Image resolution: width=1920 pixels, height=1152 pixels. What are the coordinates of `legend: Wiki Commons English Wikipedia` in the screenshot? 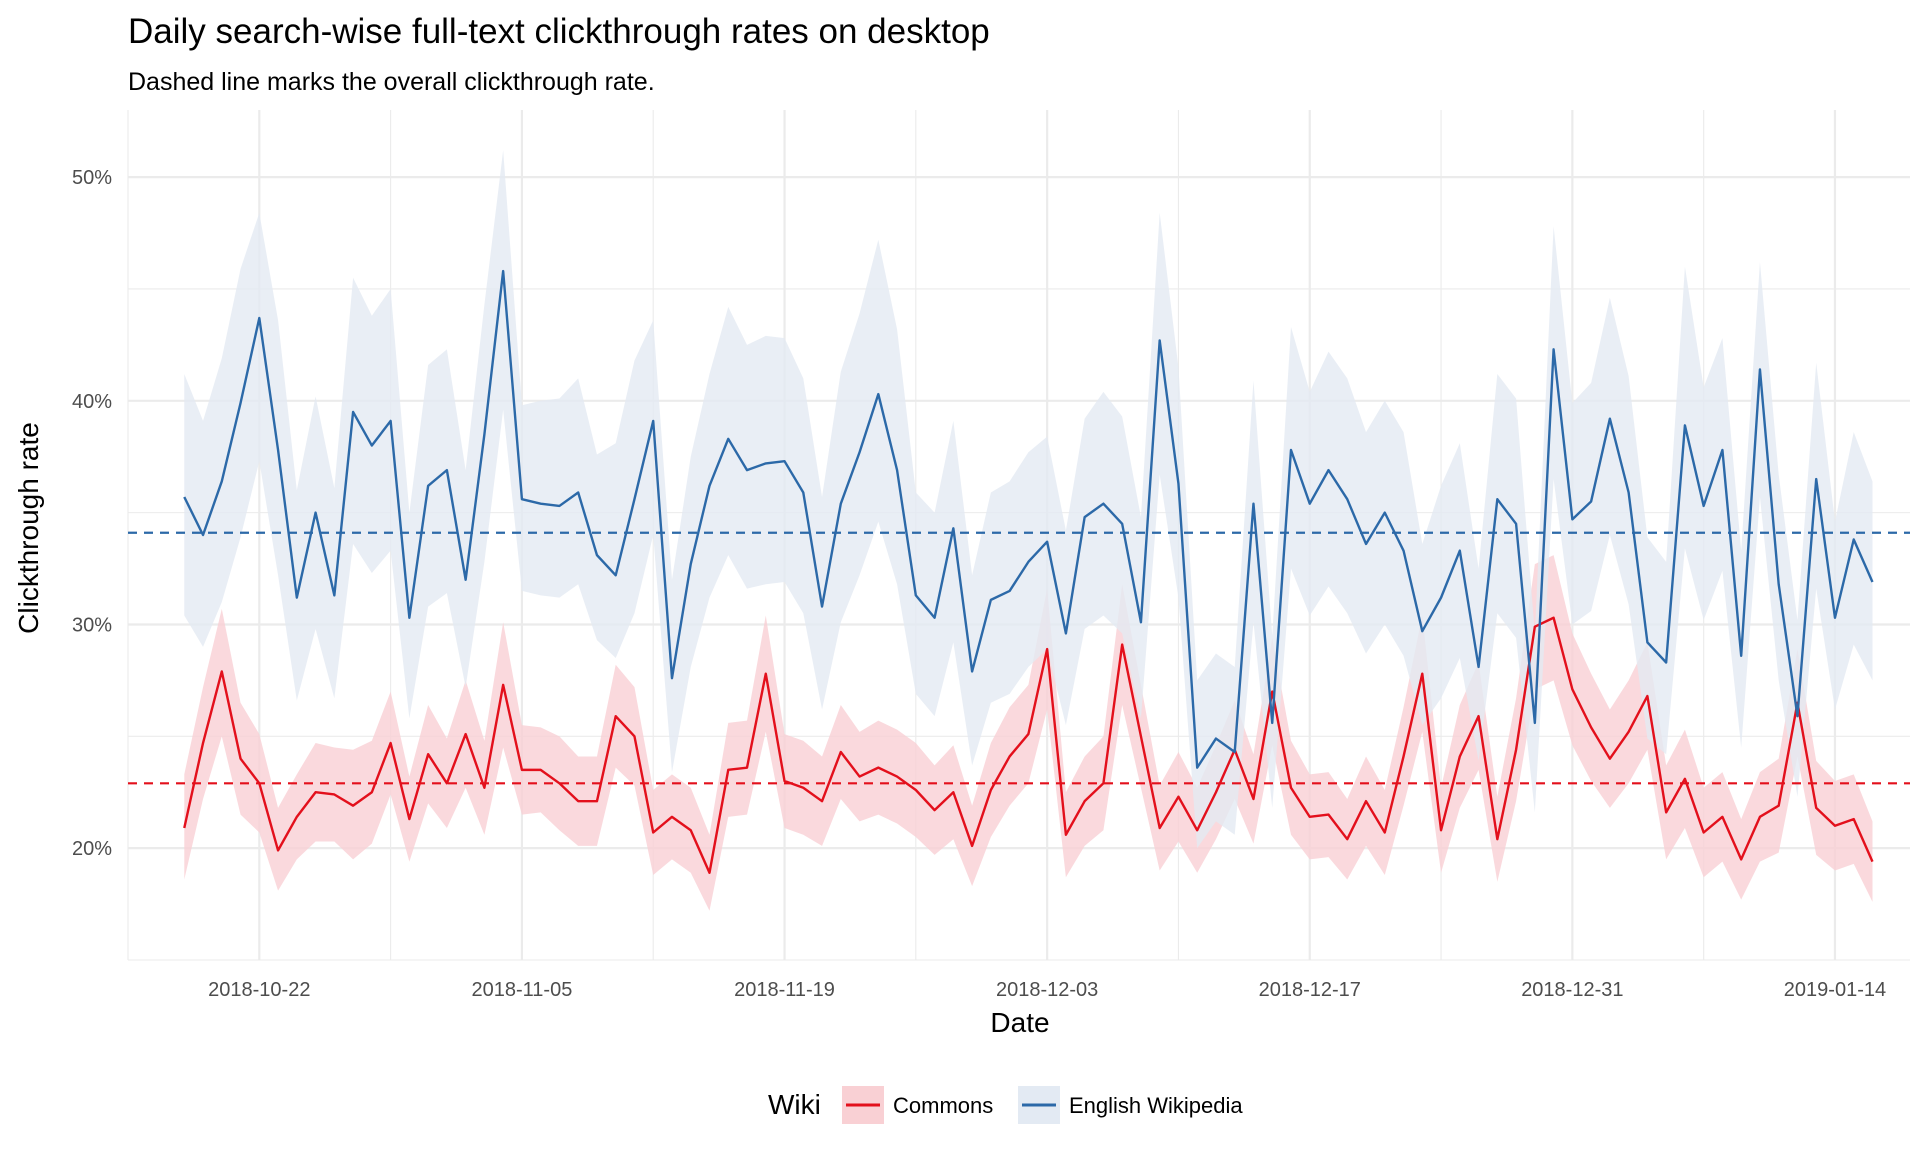 It's located at (1005, 1105).